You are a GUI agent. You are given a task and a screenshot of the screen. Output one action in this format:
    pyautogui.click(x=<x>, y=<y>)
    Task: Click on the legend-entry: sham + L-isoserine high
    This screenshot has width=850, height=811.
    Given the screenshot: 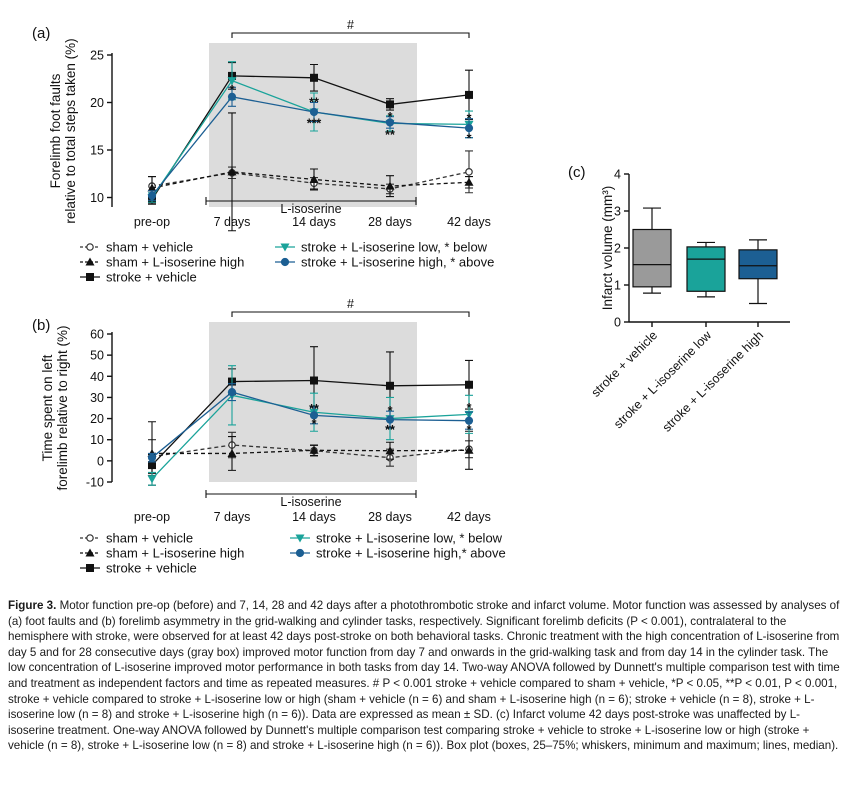 What is the action you would take?
    pyautogui.click(x=175, y=553)
    